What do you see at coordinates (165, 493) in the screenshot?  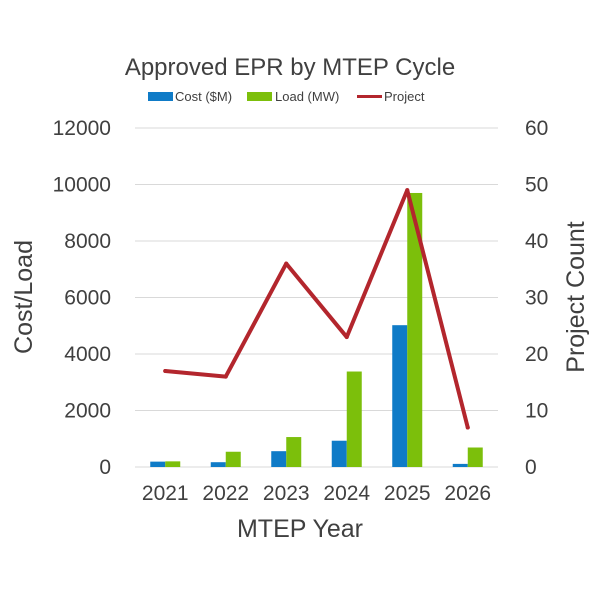 I see `x-tick-label: 2021` at bounding box center [165, 493].